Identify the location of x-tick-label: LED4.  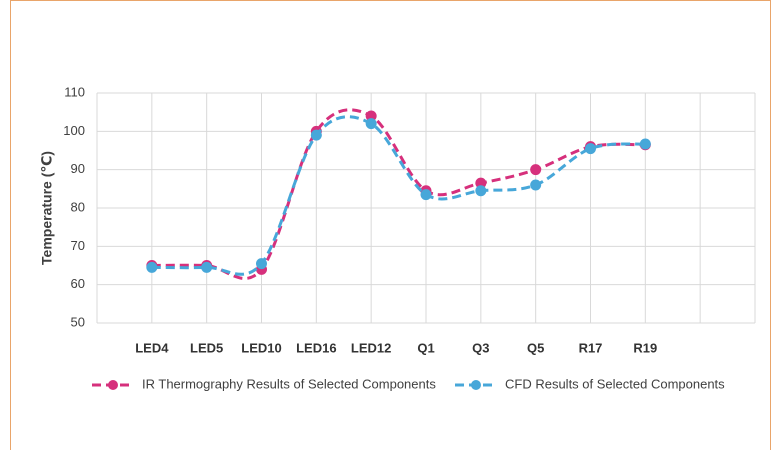
(152, 347).